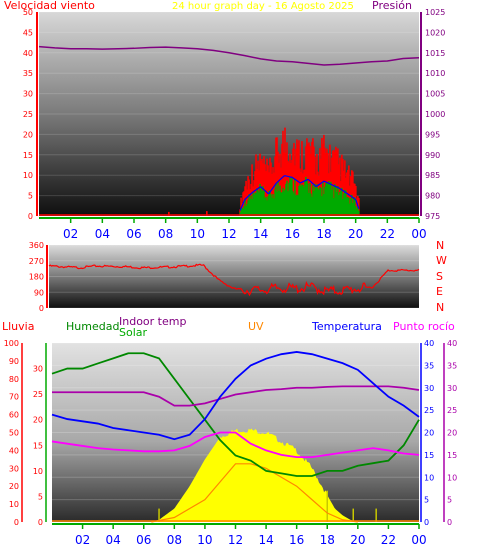 The height and width of the screenshot is (554, 499). I want to click on humidity-y-tick-label: 5, so click(40, 496).